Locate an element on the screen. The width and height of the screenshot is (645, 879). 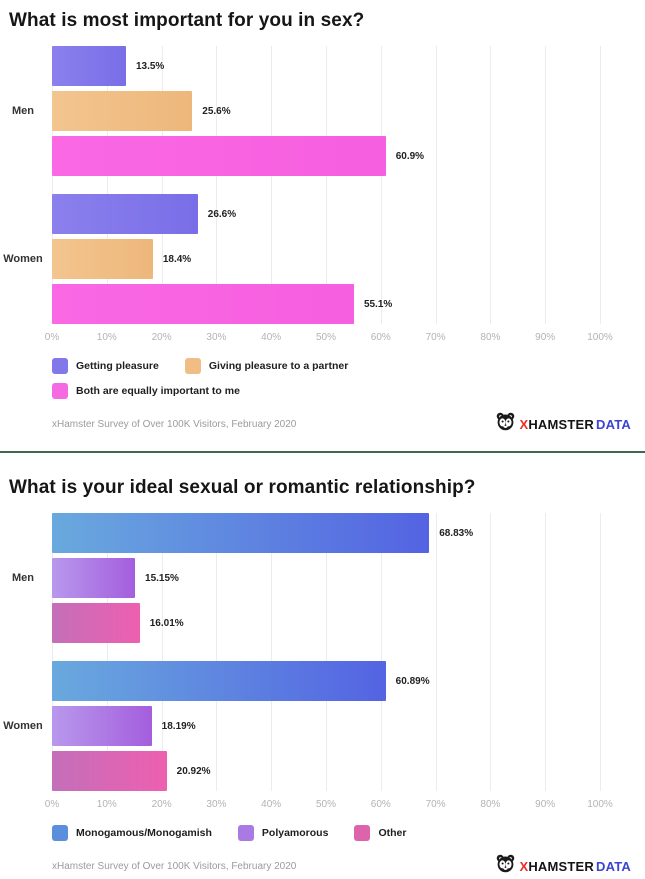
bar-row: 25.6% is located at coordinates (326, 111).